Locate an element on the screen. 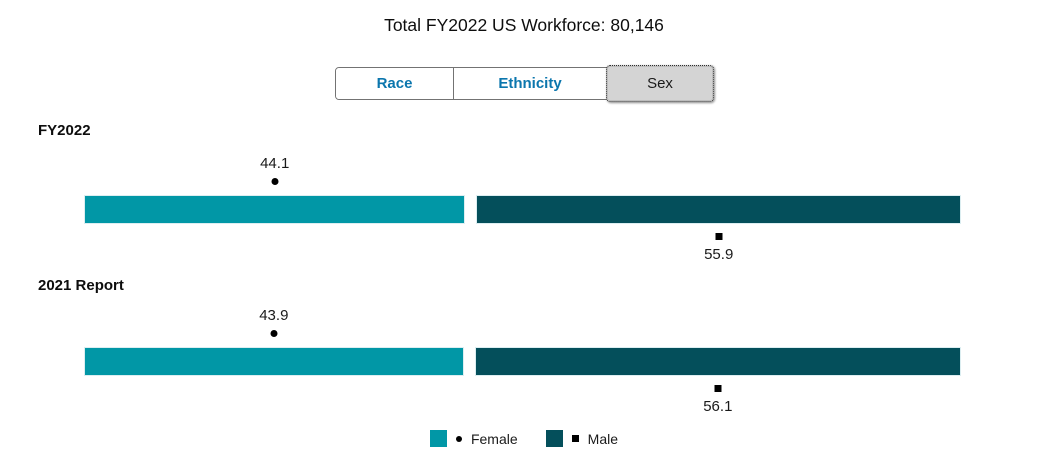  female-circle-marker-icon is located at coordinates (458, 438).